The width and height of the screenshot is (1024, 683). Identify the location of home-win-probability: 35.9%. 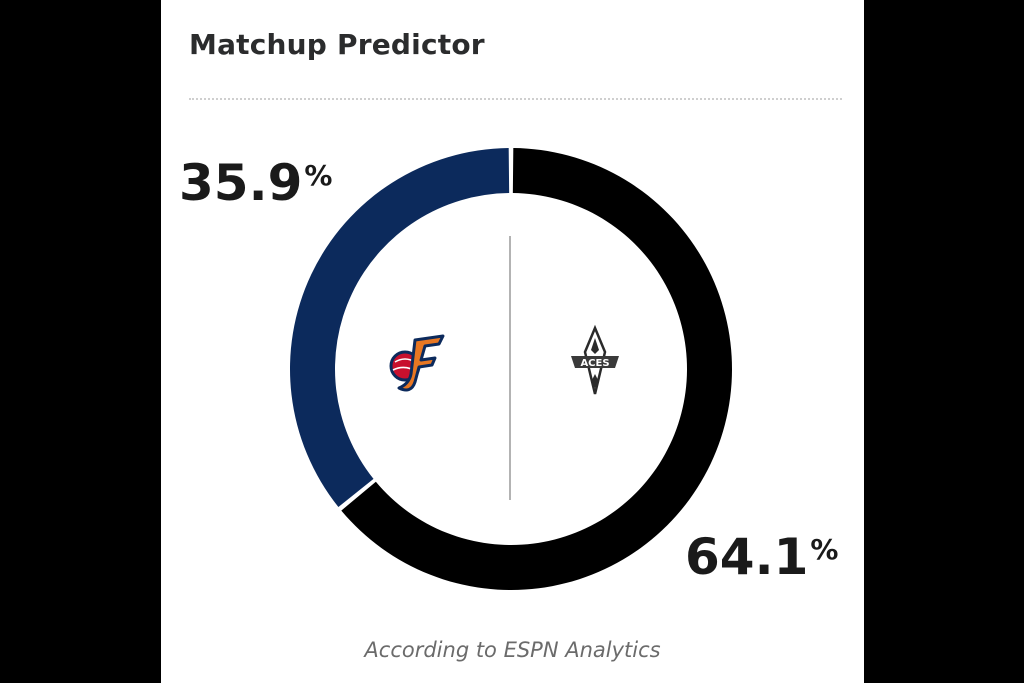
(255, 183).